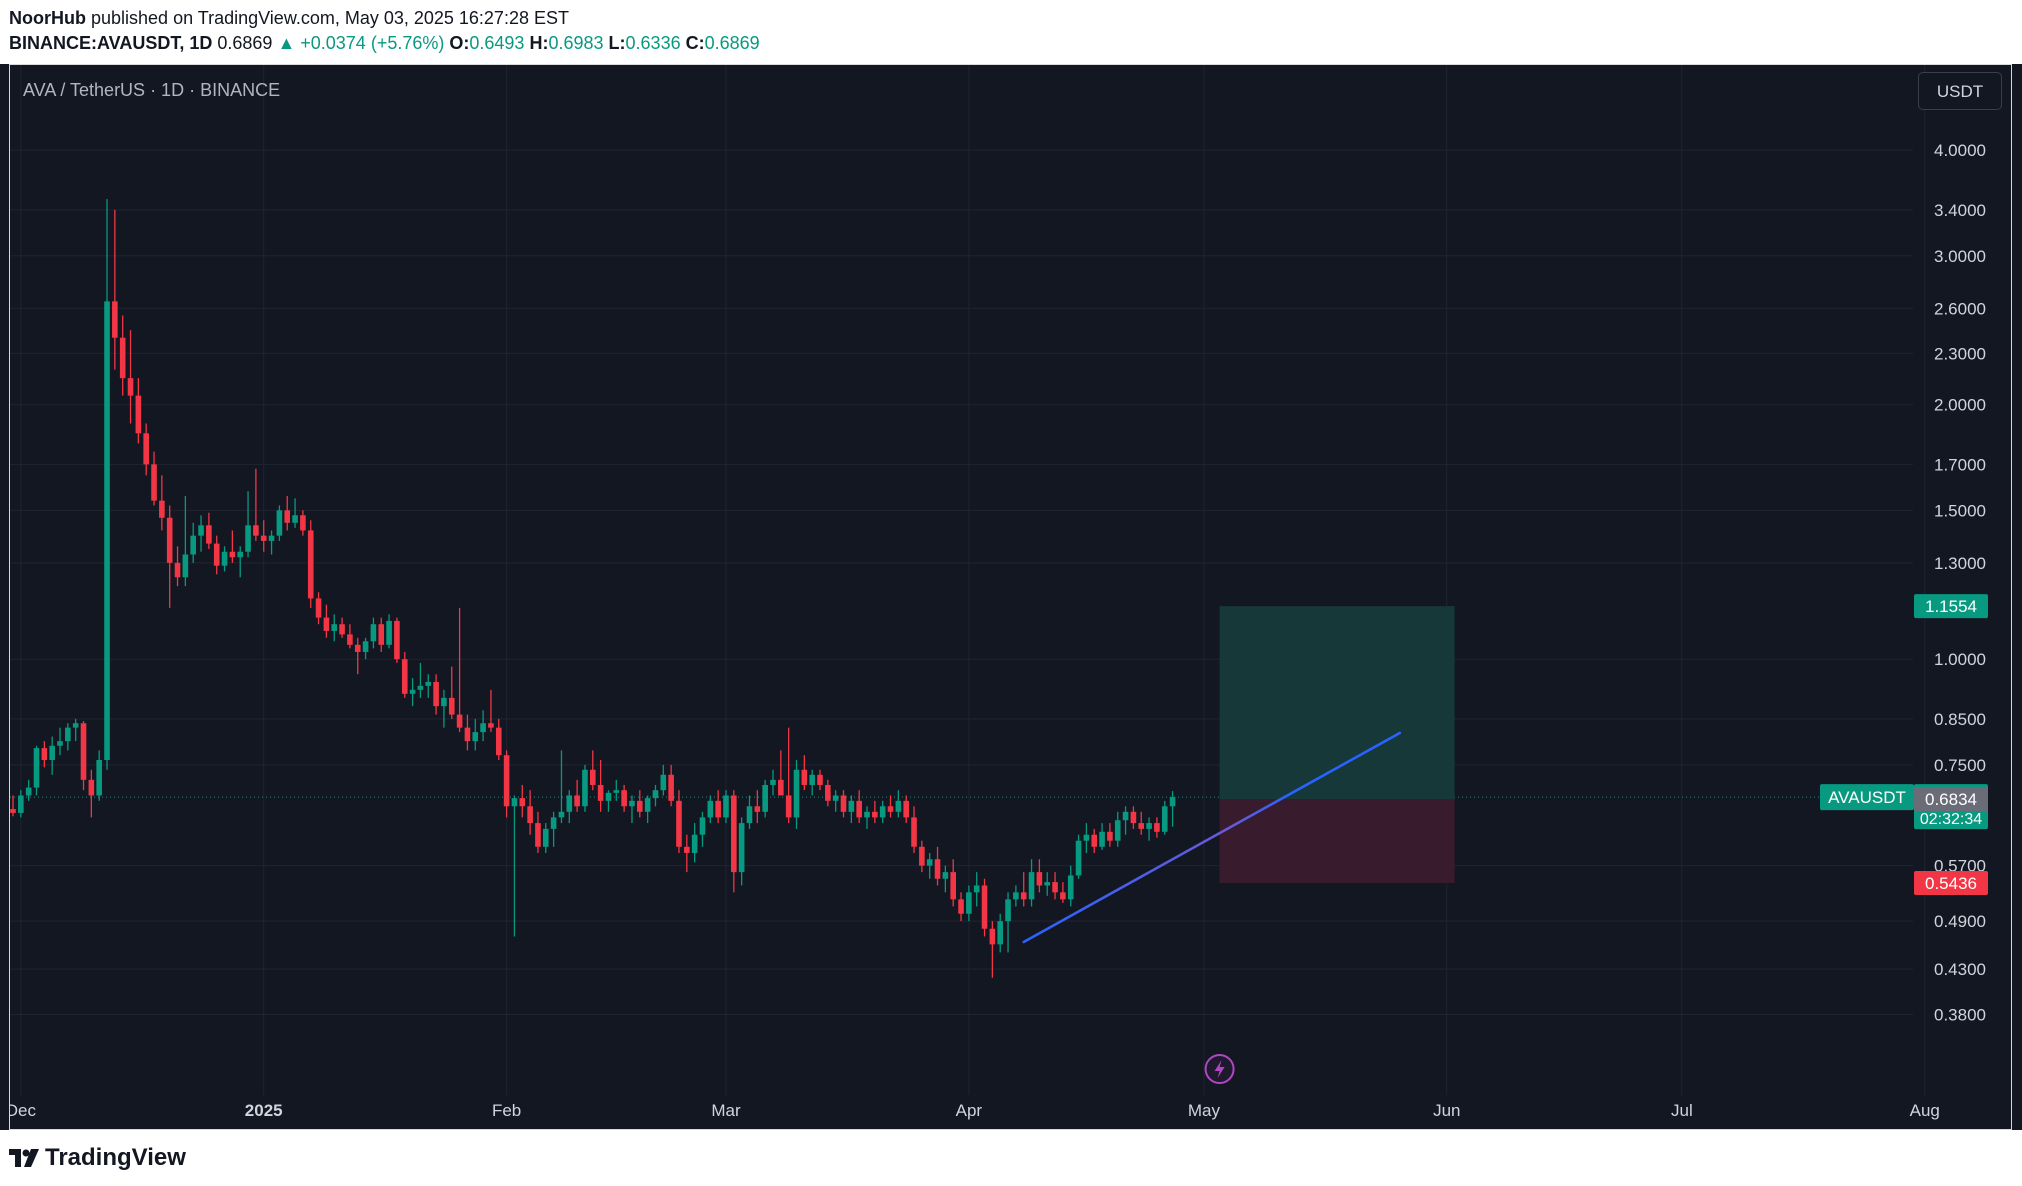 Image resolution: width=2022 pixels, height=1186 pixels. Describe the element at coordinates (1337, 841) in the screenshot. I see `loss-zone` at that location.